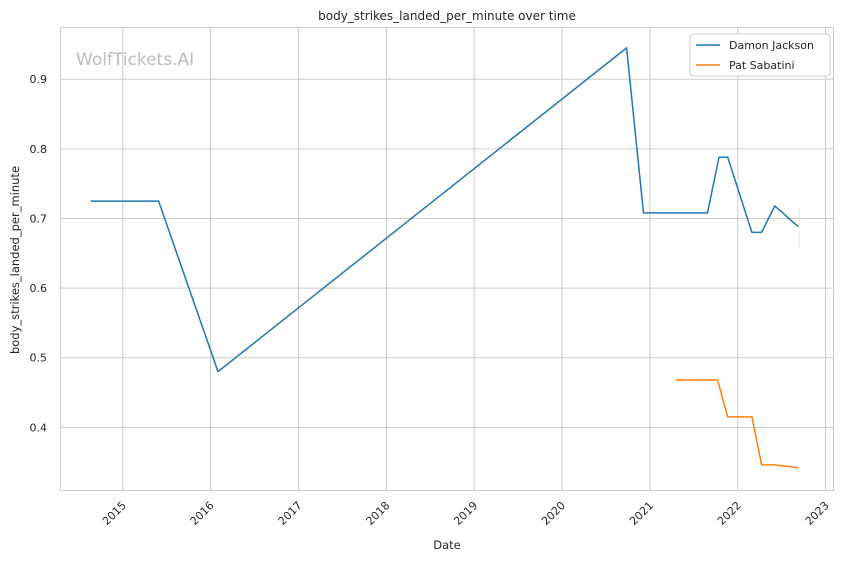 The image size is (850, 561). I want to click on x-tick-label: 2019, so click(465, 513).